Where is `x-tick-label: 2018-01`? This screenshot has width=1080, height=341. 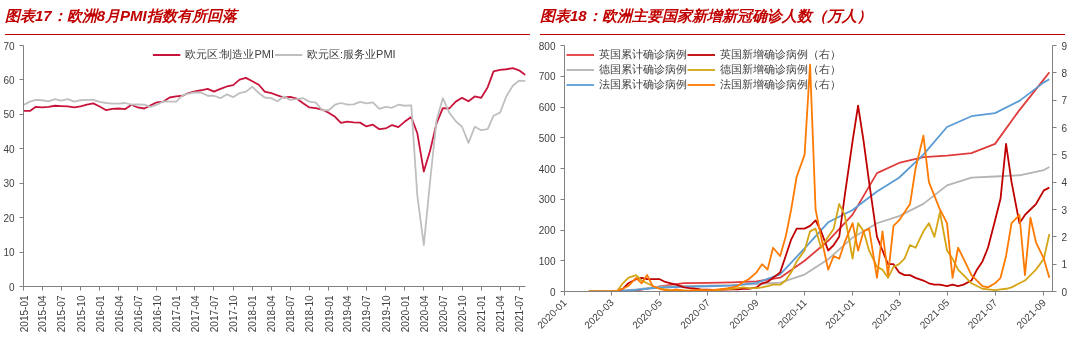 x-tick-label: 2018-01 is located at coordinates (253, 314).